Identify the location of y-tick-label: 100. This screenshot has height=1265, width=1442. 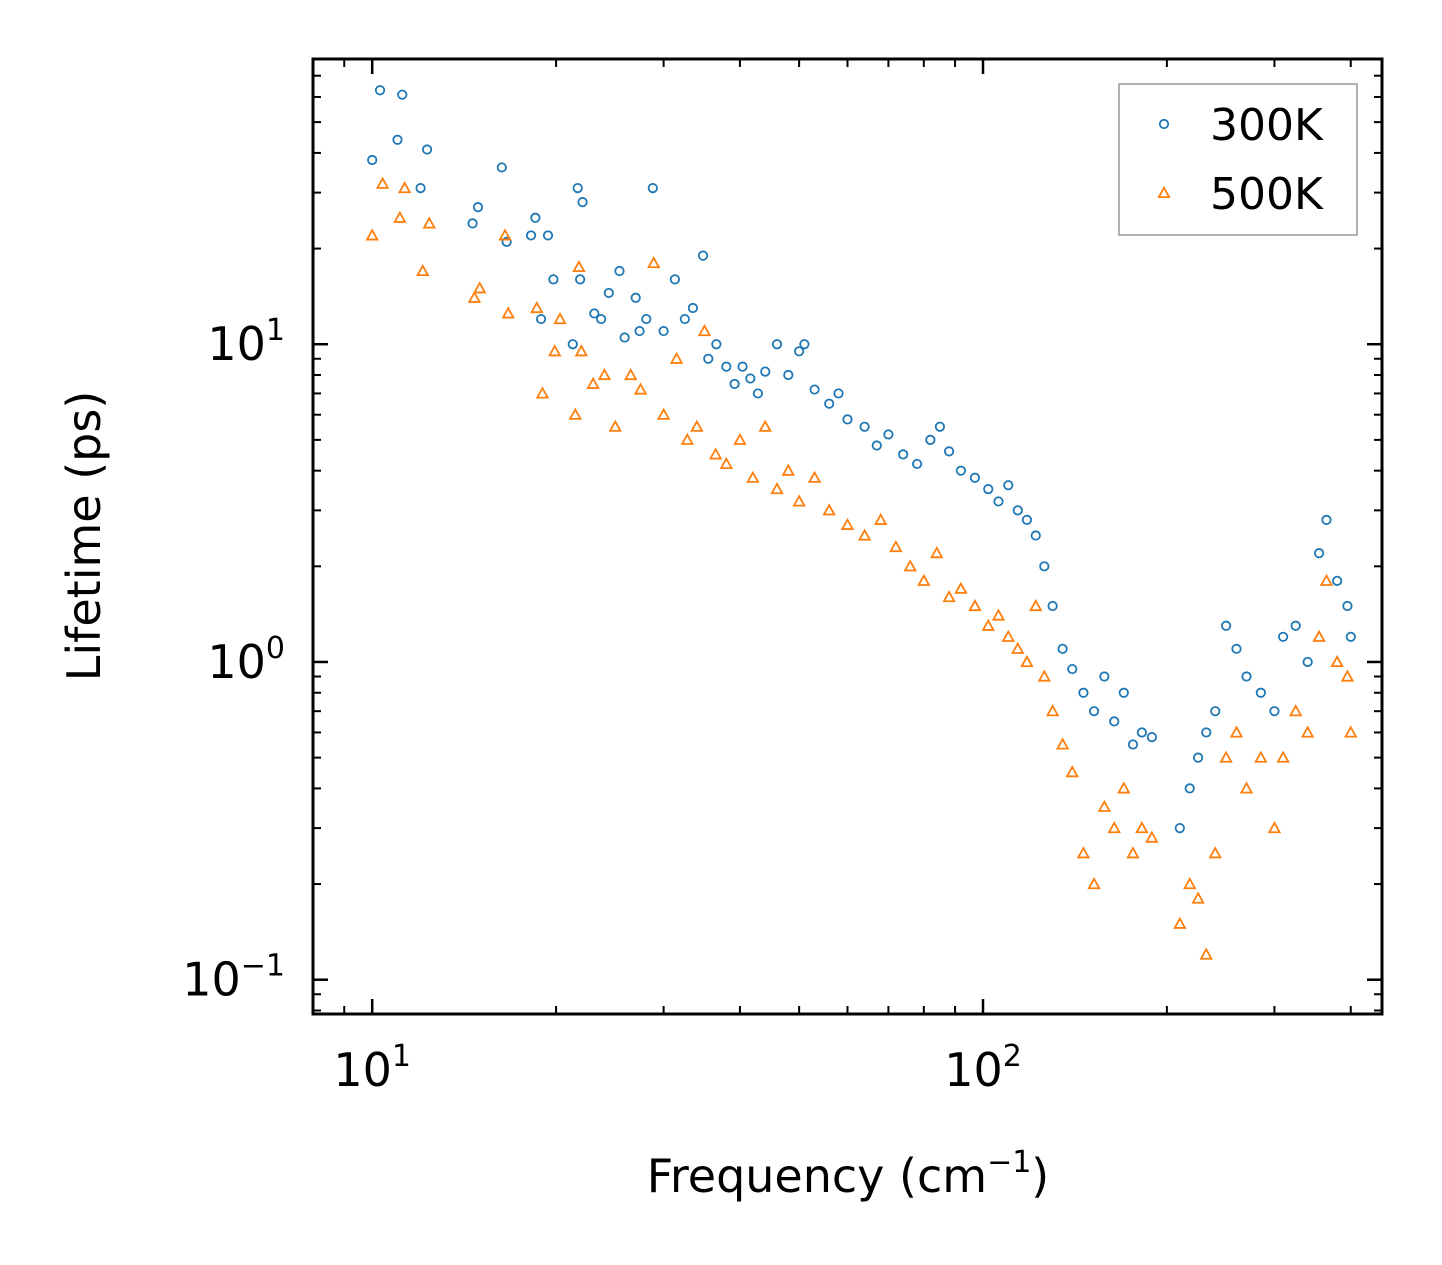
(246, 660).